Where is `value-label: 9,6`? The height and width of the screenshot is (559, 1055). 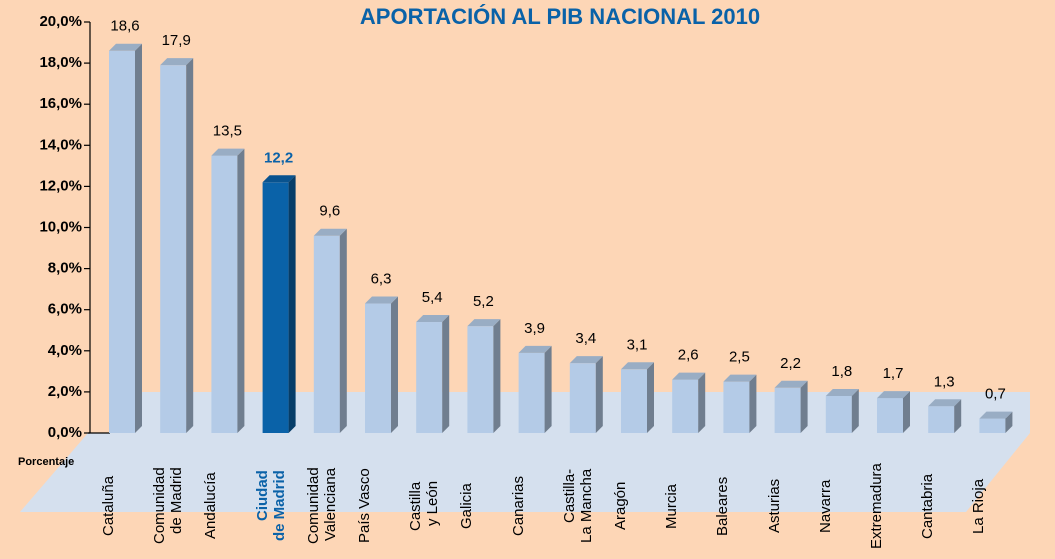
value-label: 9,6 is located at coordinates (329, 211).